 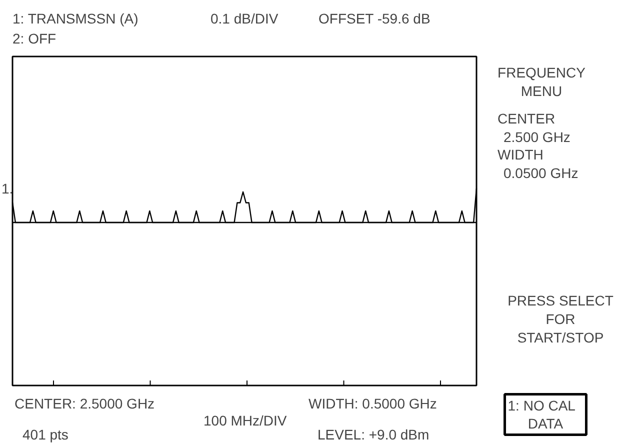 What do you see at coordinates (45, 434) in the screenshot?
I see `text: 401 pts` at bounding box center [45, 434].